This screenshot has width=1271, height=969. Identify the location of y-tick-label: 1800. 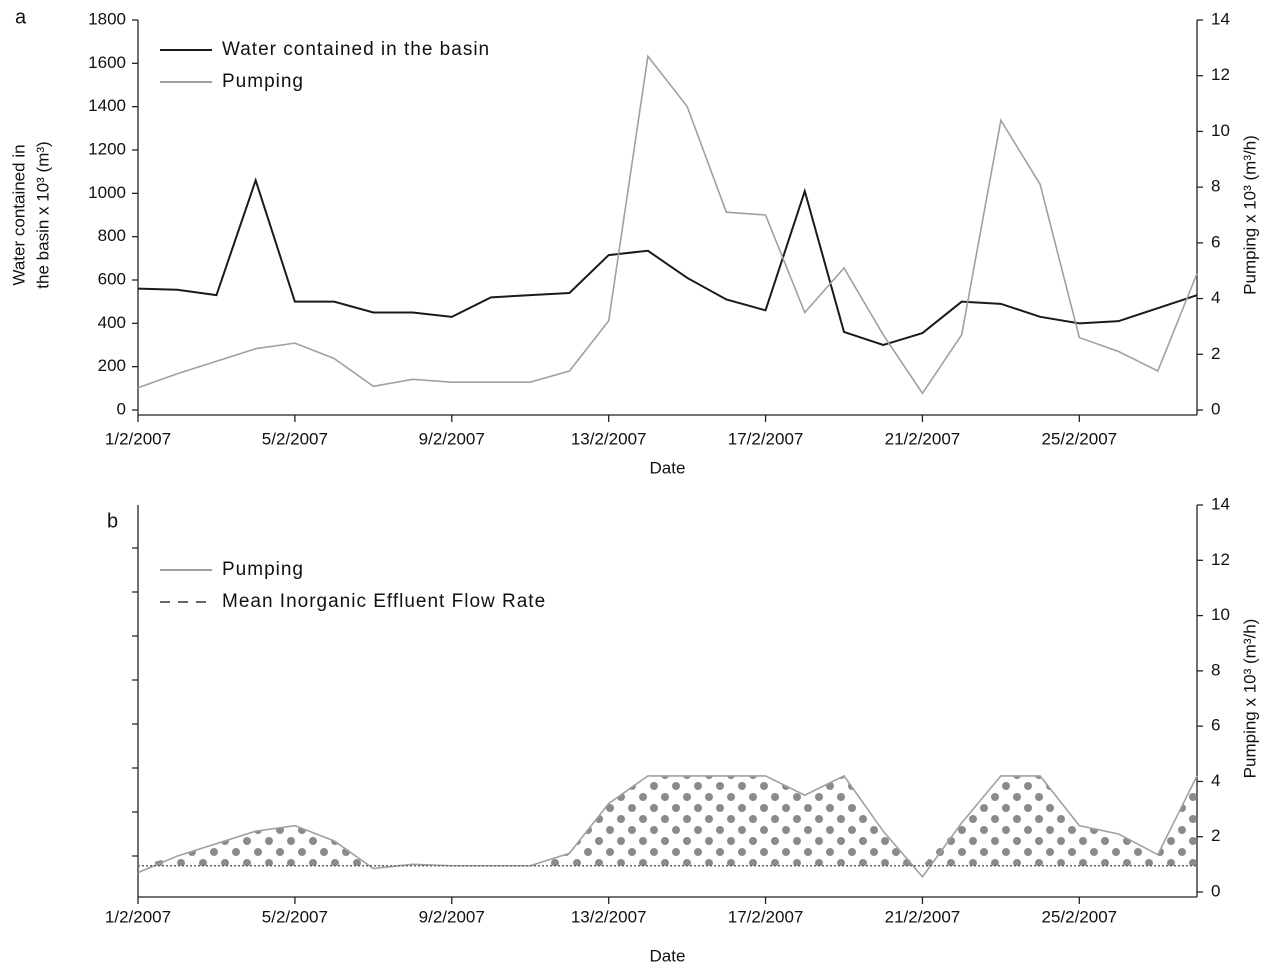
(107, 18).